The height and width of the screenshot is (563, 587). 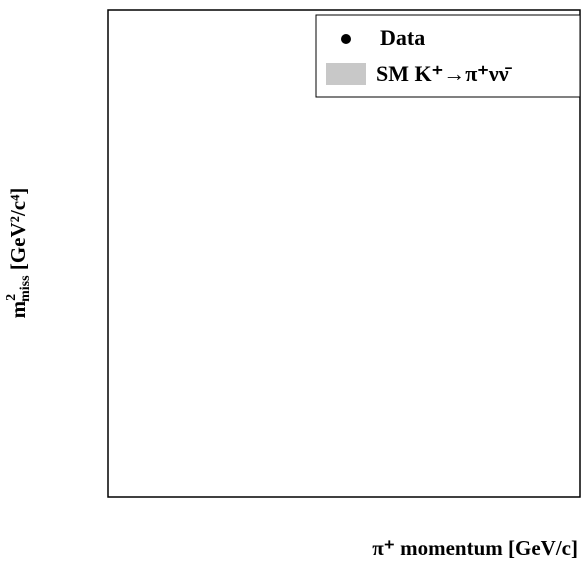 What do you see at coordinates (346, 74) in the screenshot?
I see `legend-swatch` at bounding box center [346, 74].